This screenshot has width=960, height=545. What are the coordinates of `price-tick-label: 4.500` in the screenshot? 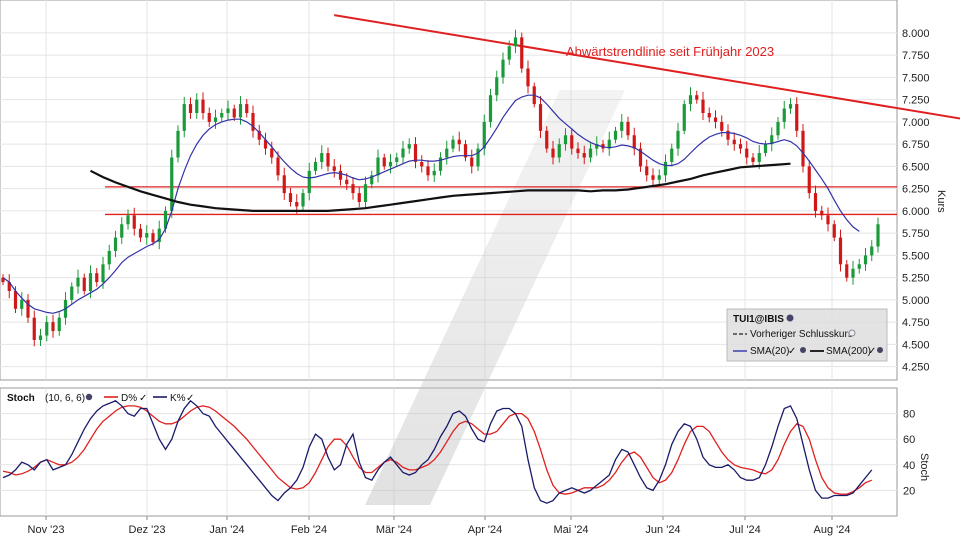 It's located at (916, 345).